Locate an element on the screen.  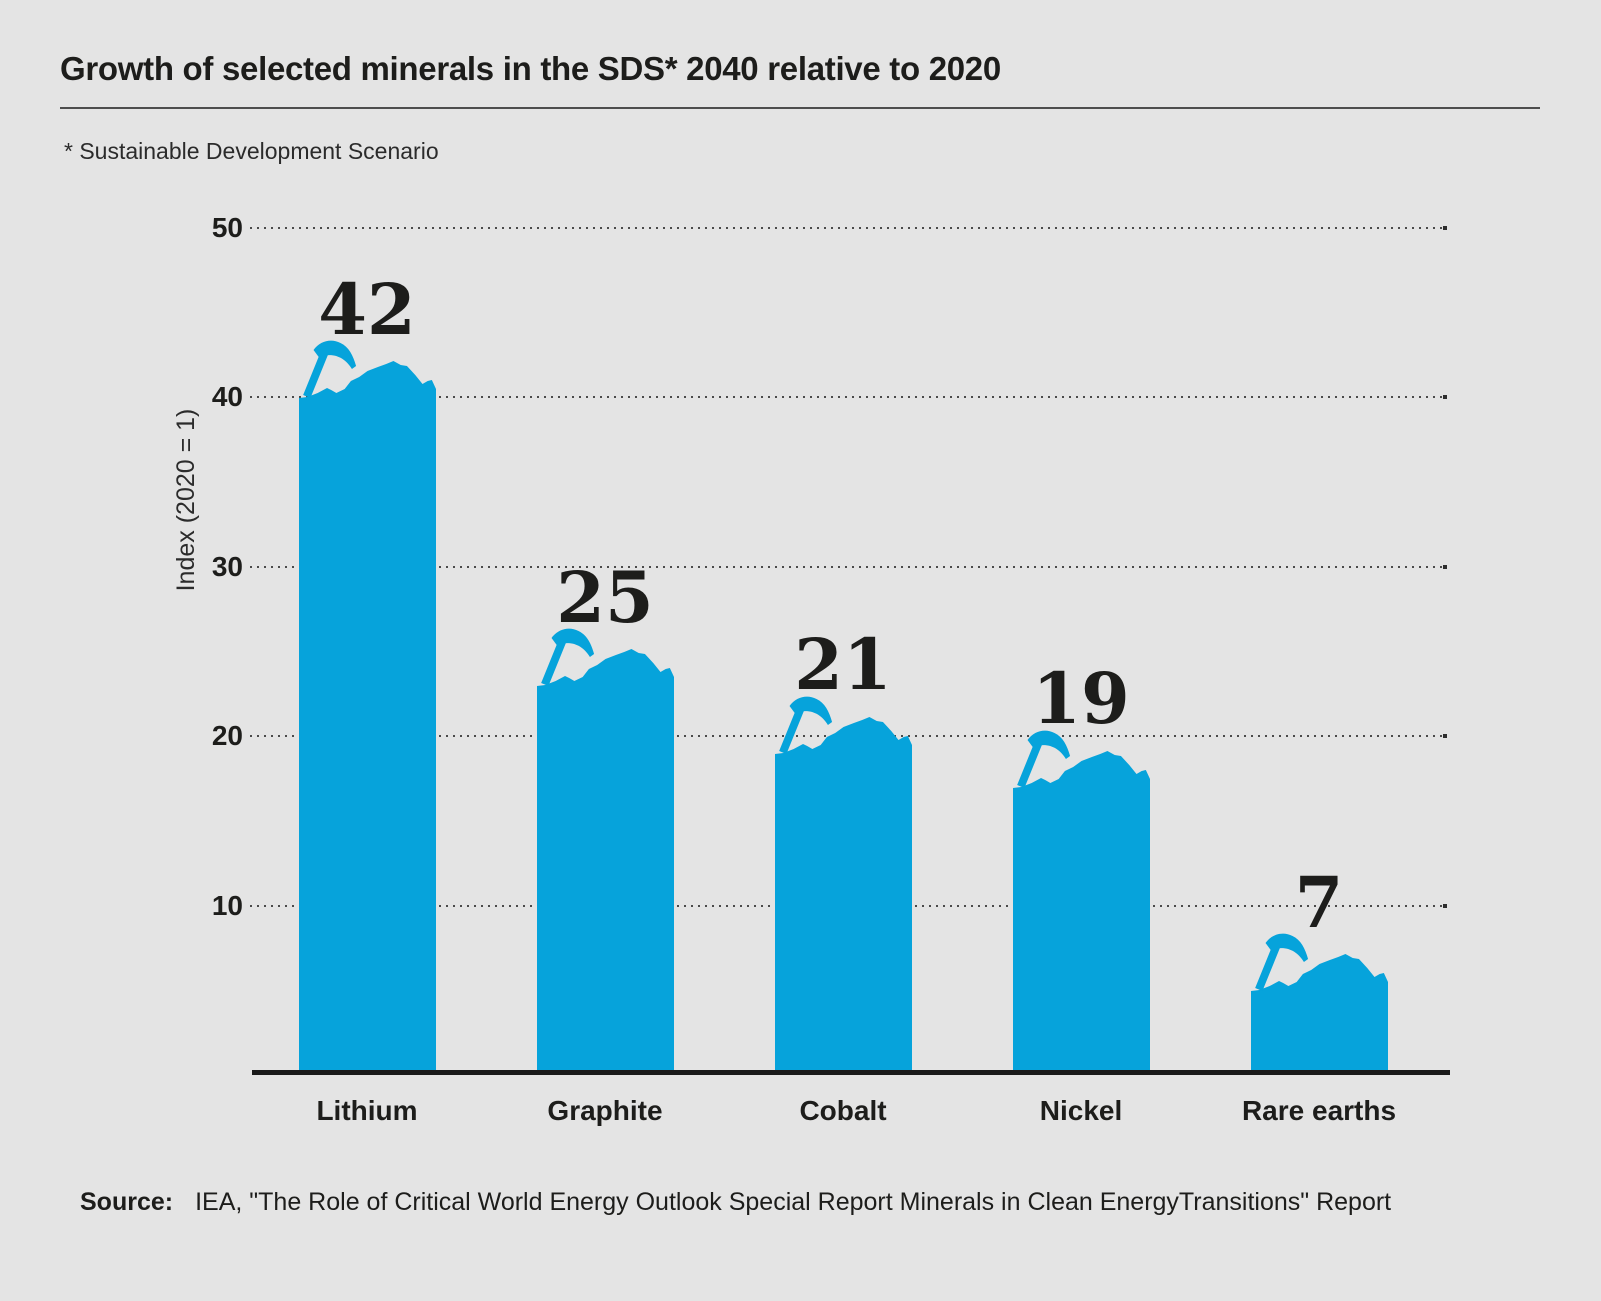
source-label: Source: is located at coordinates (127, 1202).